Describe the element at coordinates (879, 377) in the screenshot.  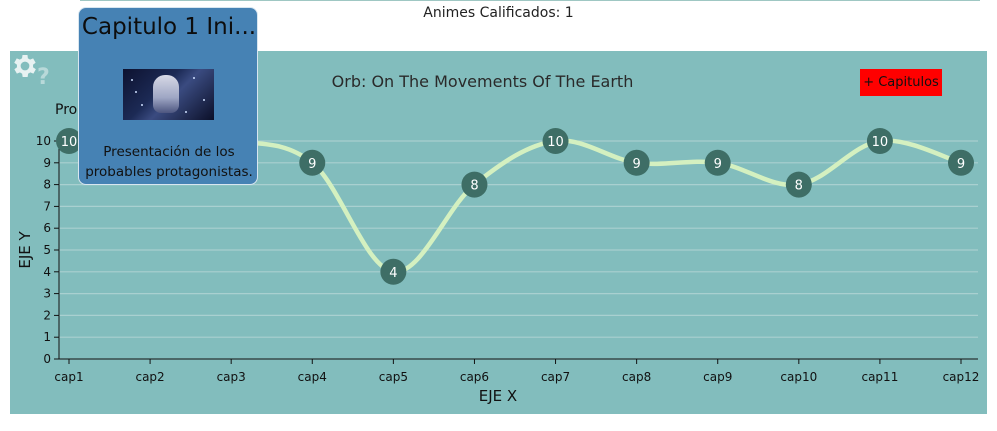
I see `x-tick-label: cap11` at that location.